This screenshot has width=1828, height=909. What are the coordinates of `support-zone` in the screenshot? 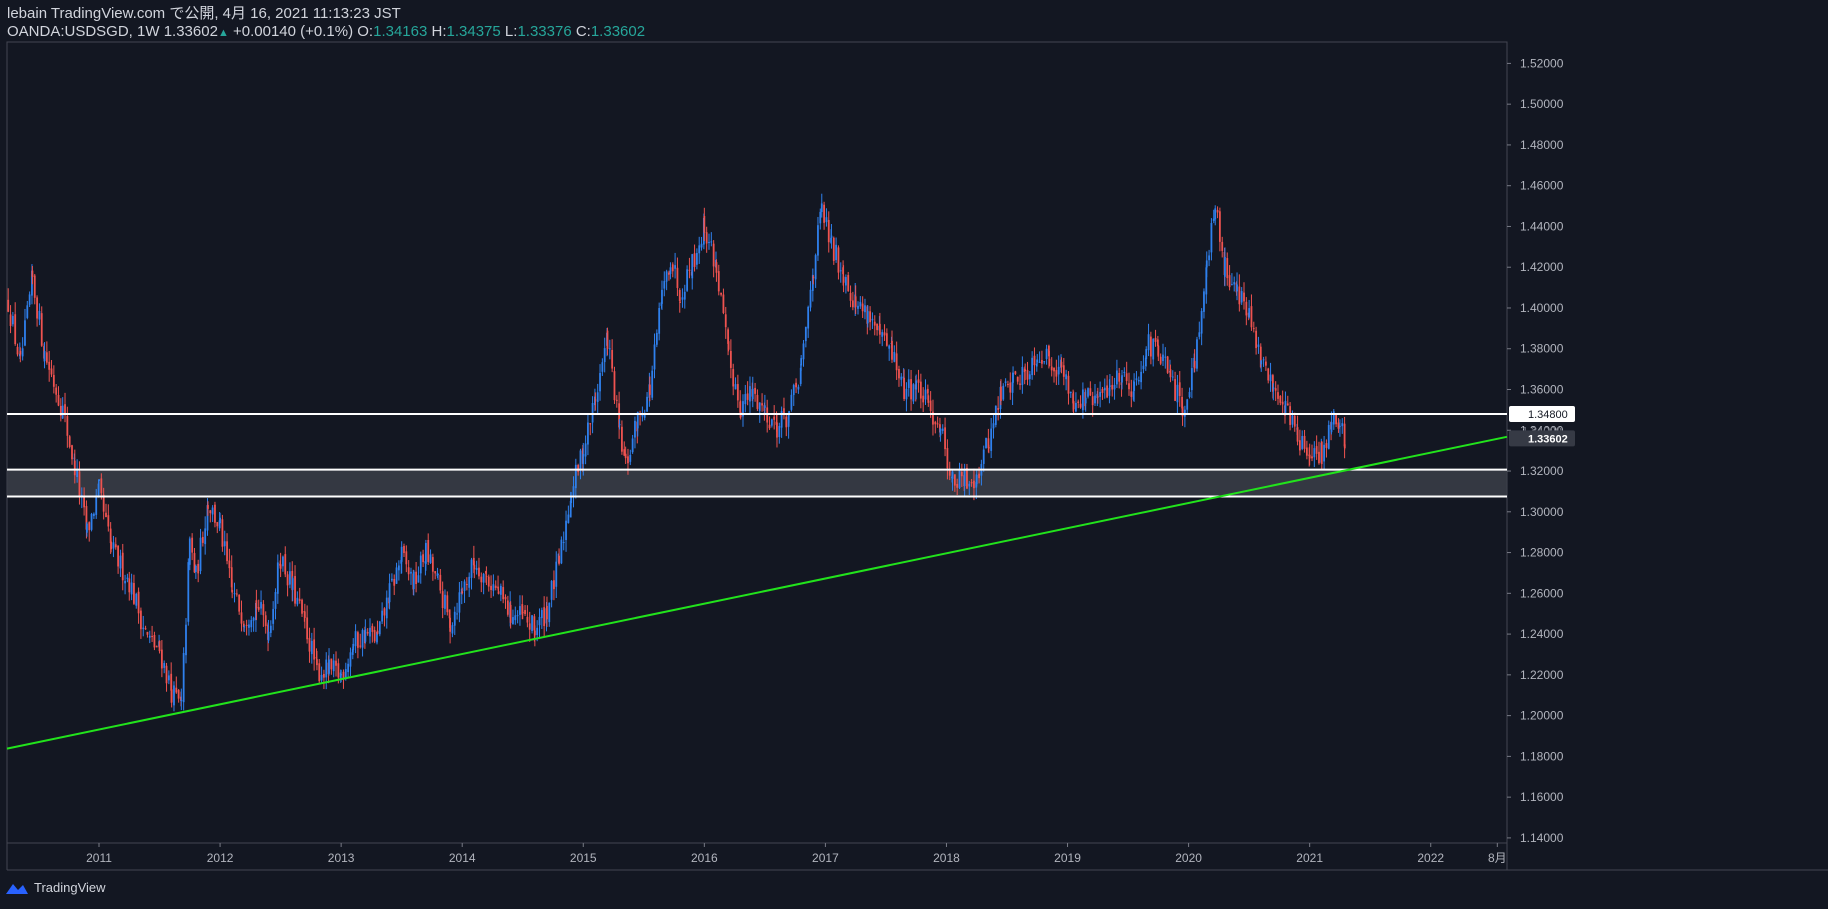 It's located at (757, 483).